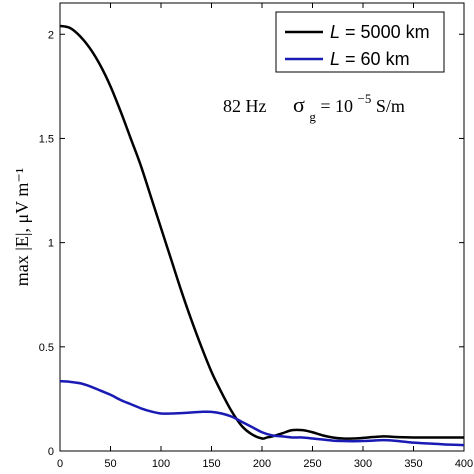 This screenshot has width=474, height=474. Describe the element at coordinates (365, 98) in the screenshot. I see `annotation-exponent: −5` at that location.